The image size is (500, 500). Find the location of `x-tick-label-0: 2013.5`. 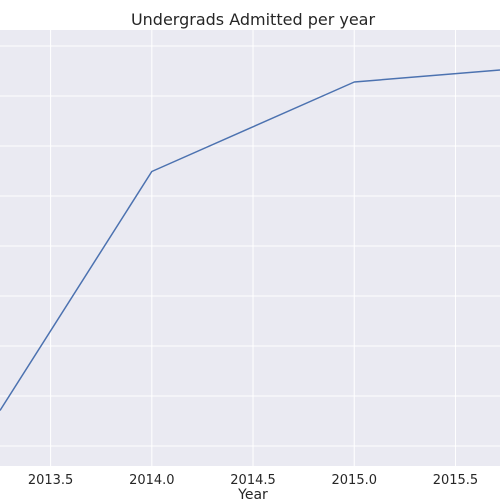

x-tick-label-0: 2013.5 is located at coordinates (51, 480).